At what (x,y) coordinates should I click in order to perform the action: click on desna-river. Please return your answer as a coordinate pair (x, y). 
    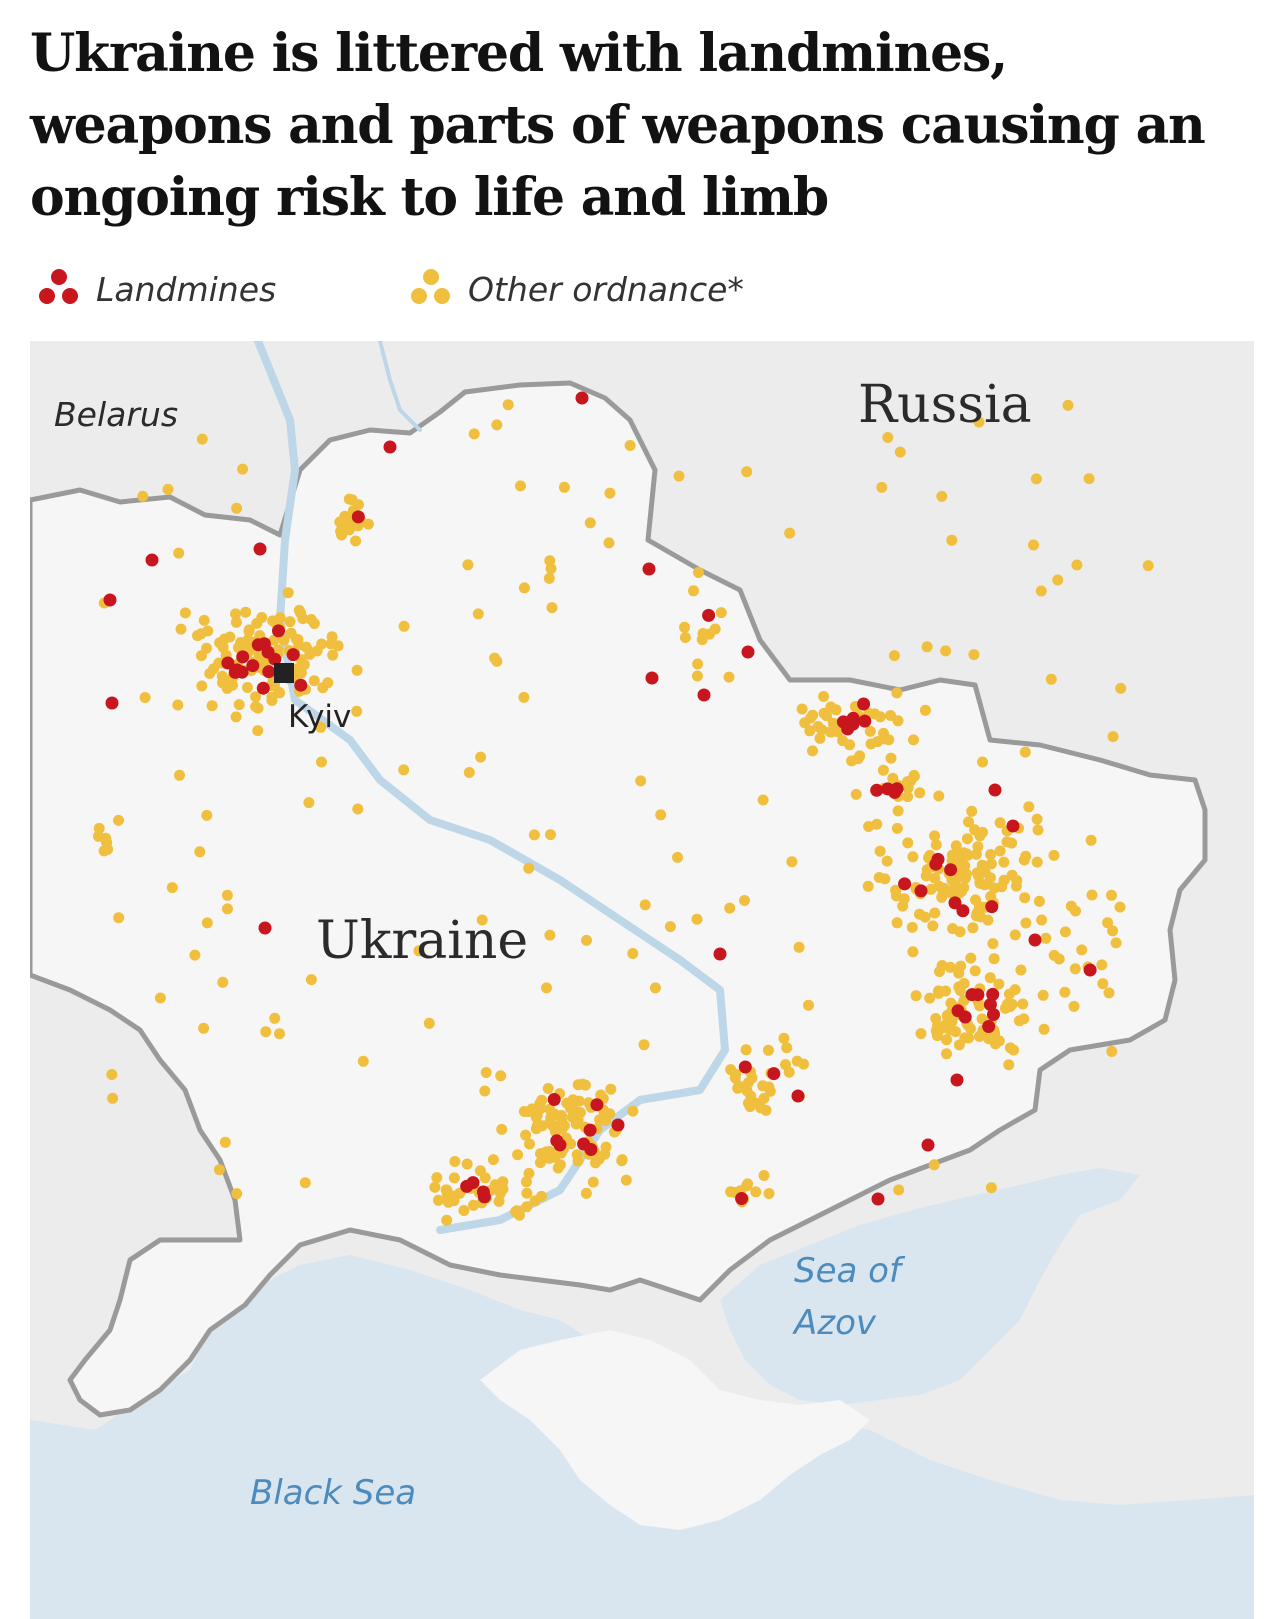
    Looking at the image, I should click on (400, 386).